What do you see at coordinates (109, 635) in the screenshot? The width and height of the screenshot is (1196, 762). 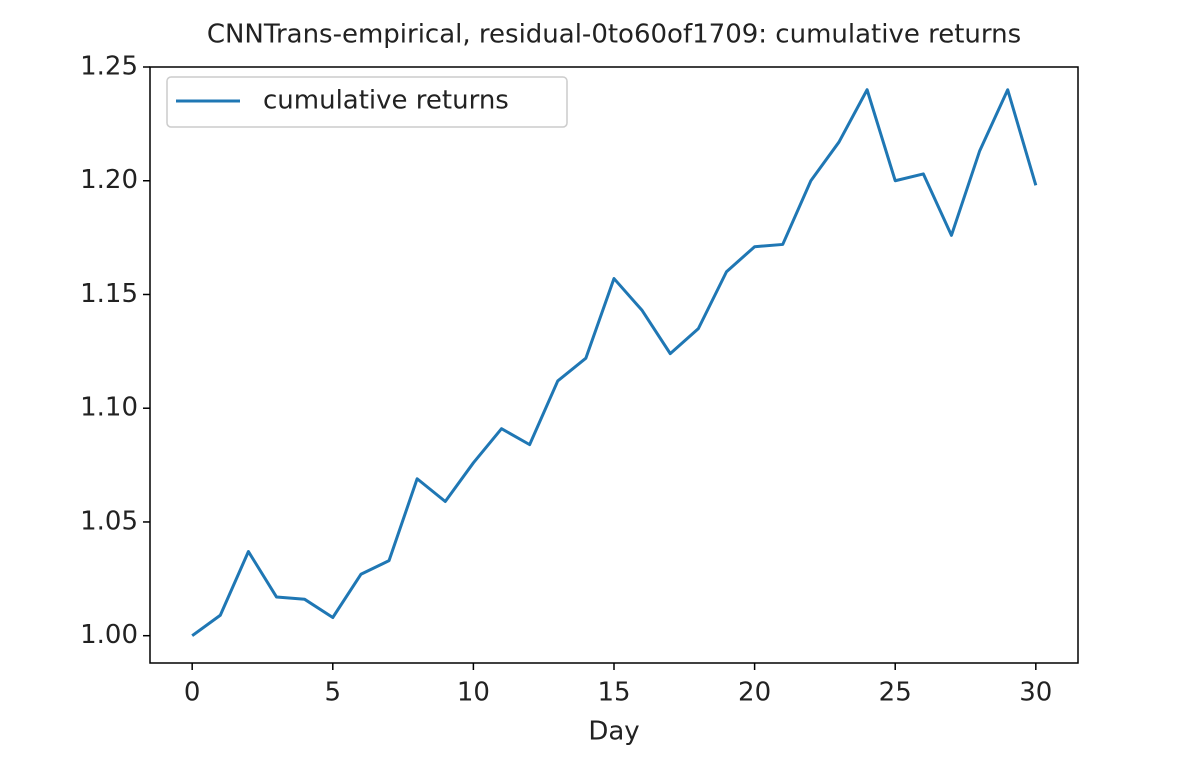 I see `y-tick-label: 1.00` at bounding box center [109, 635].